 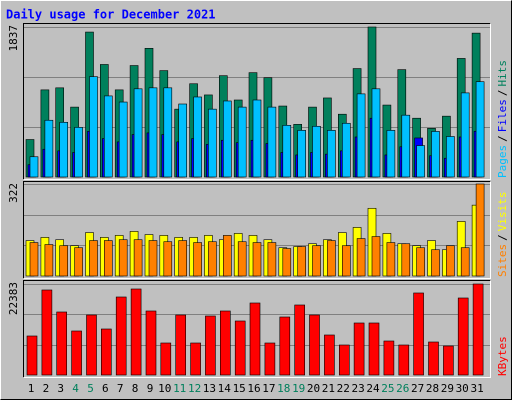 I want to click on x-tick-label: 13, so click(x=209, y=388).